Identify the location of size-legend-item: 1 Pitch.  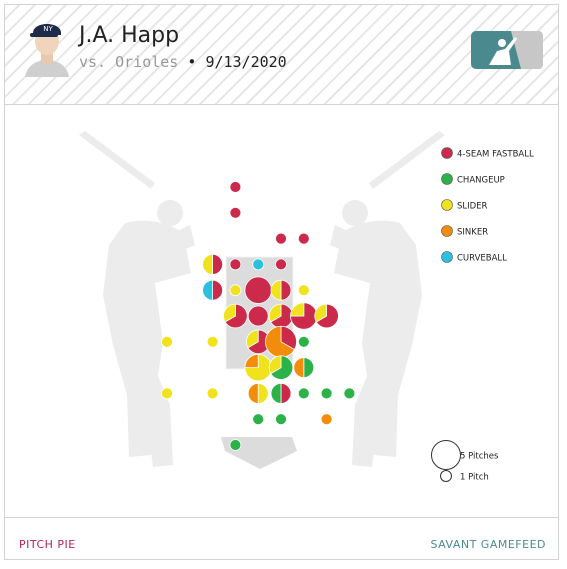
(464, 476).